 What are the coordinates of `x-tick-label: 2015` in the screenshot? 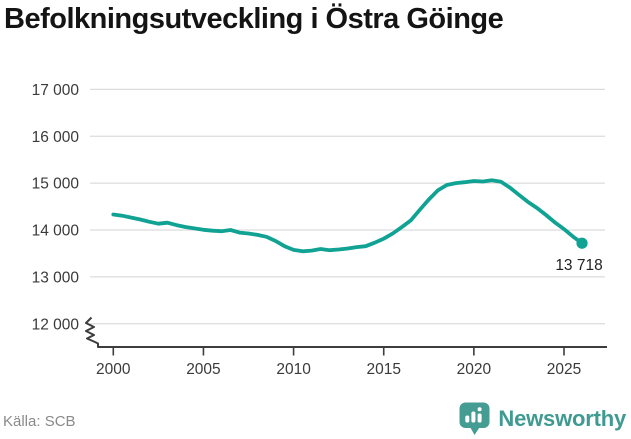 It's located at (383, 369).